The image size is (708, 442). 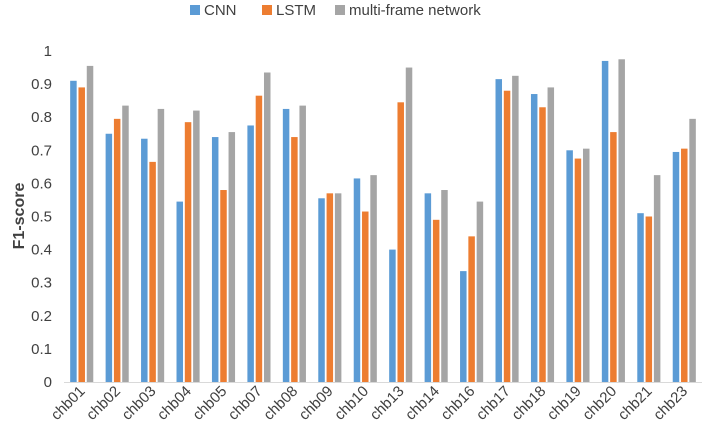 What do you see at coordinates (340, 10) in the screenshot?
I see `legend-swatch-multi-frame-network` at bounding box center [340, 10].